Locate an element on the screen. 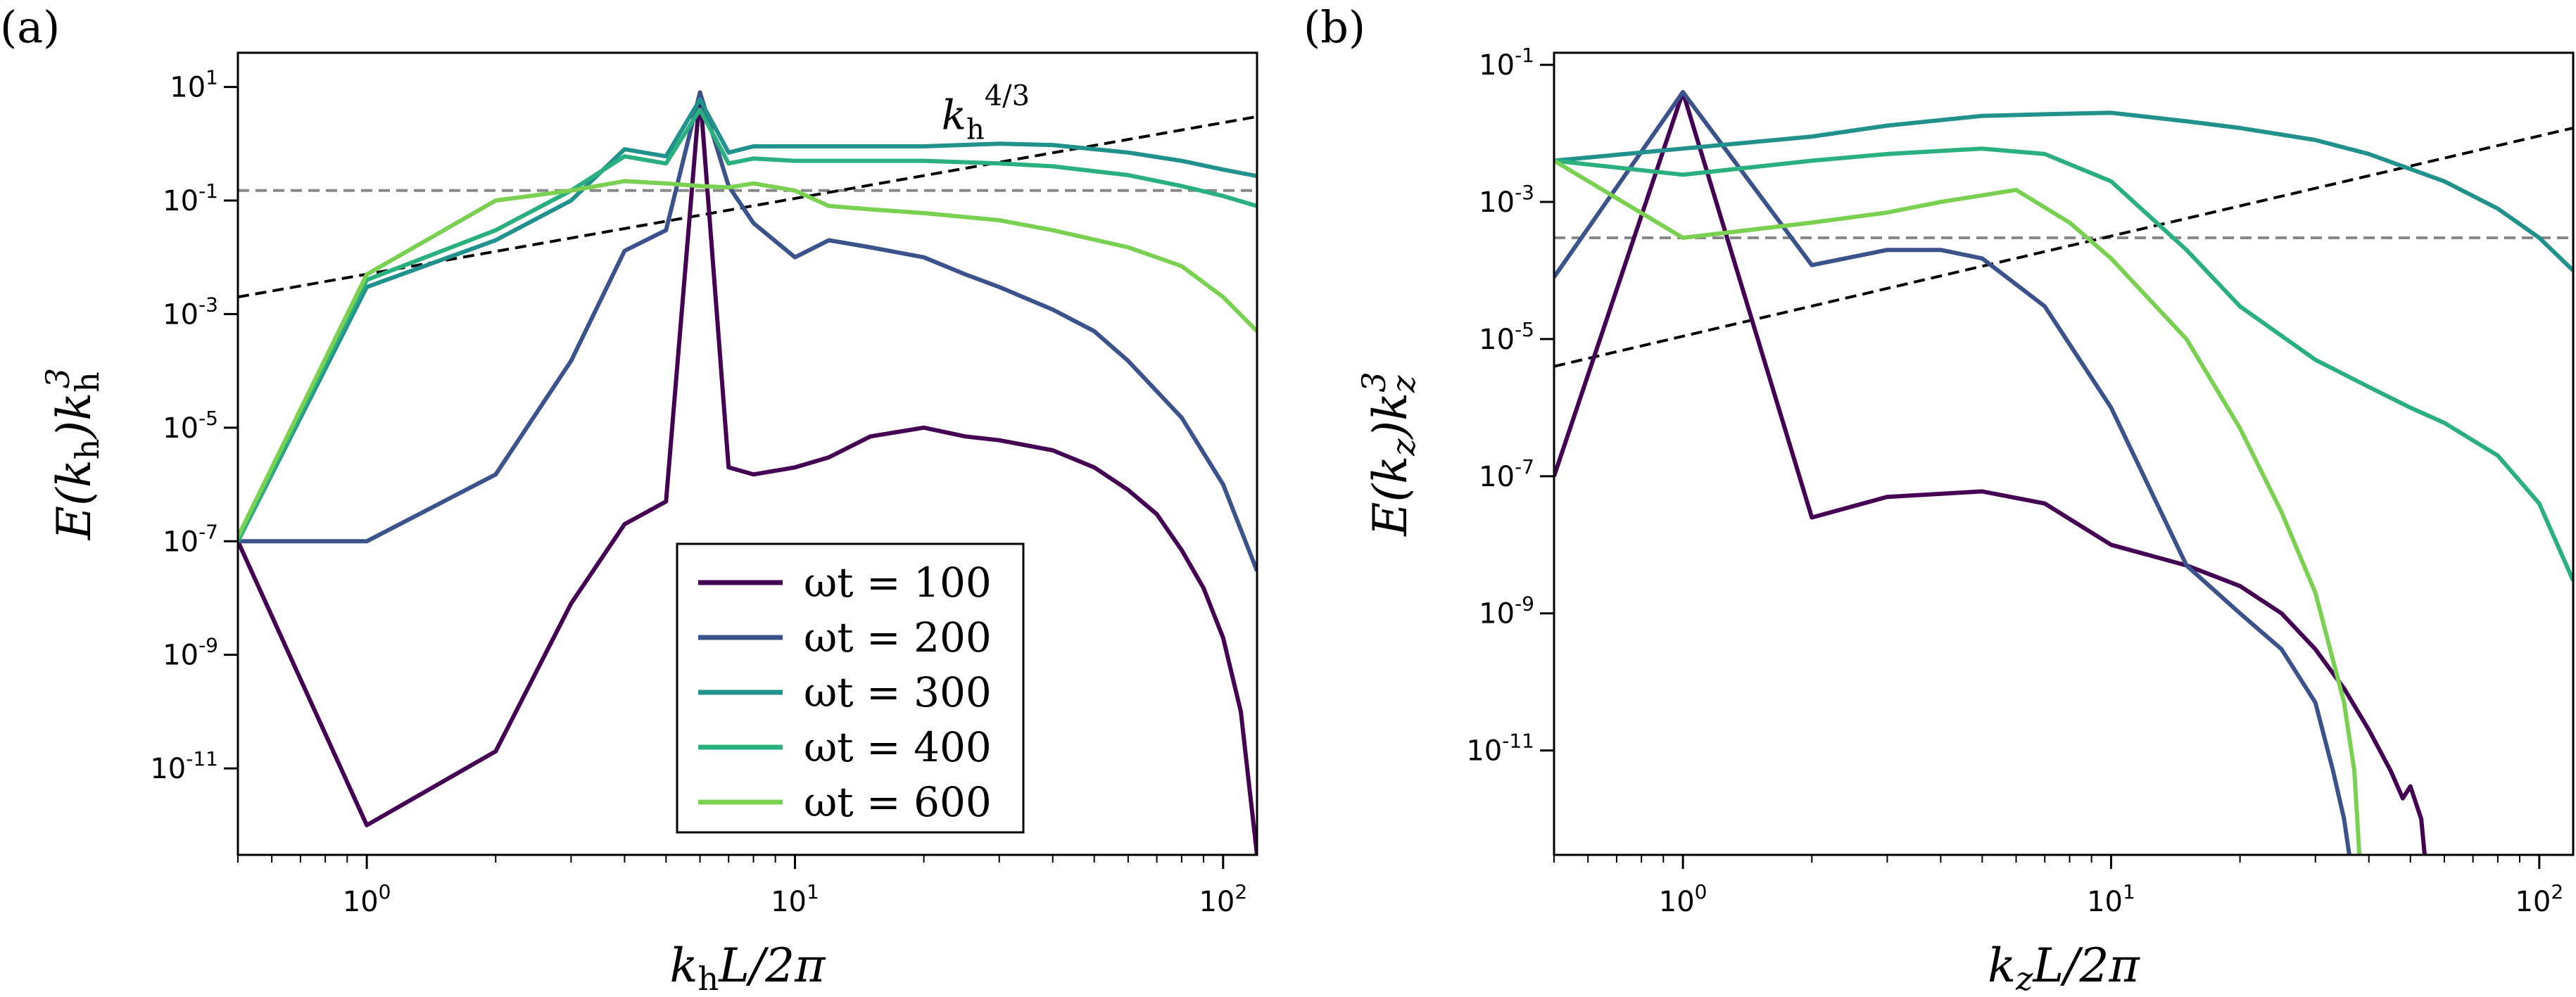 The width and height of the screenshot is (2576, 997). panel-a-tag: (a) is located at coordinates (30, 27).